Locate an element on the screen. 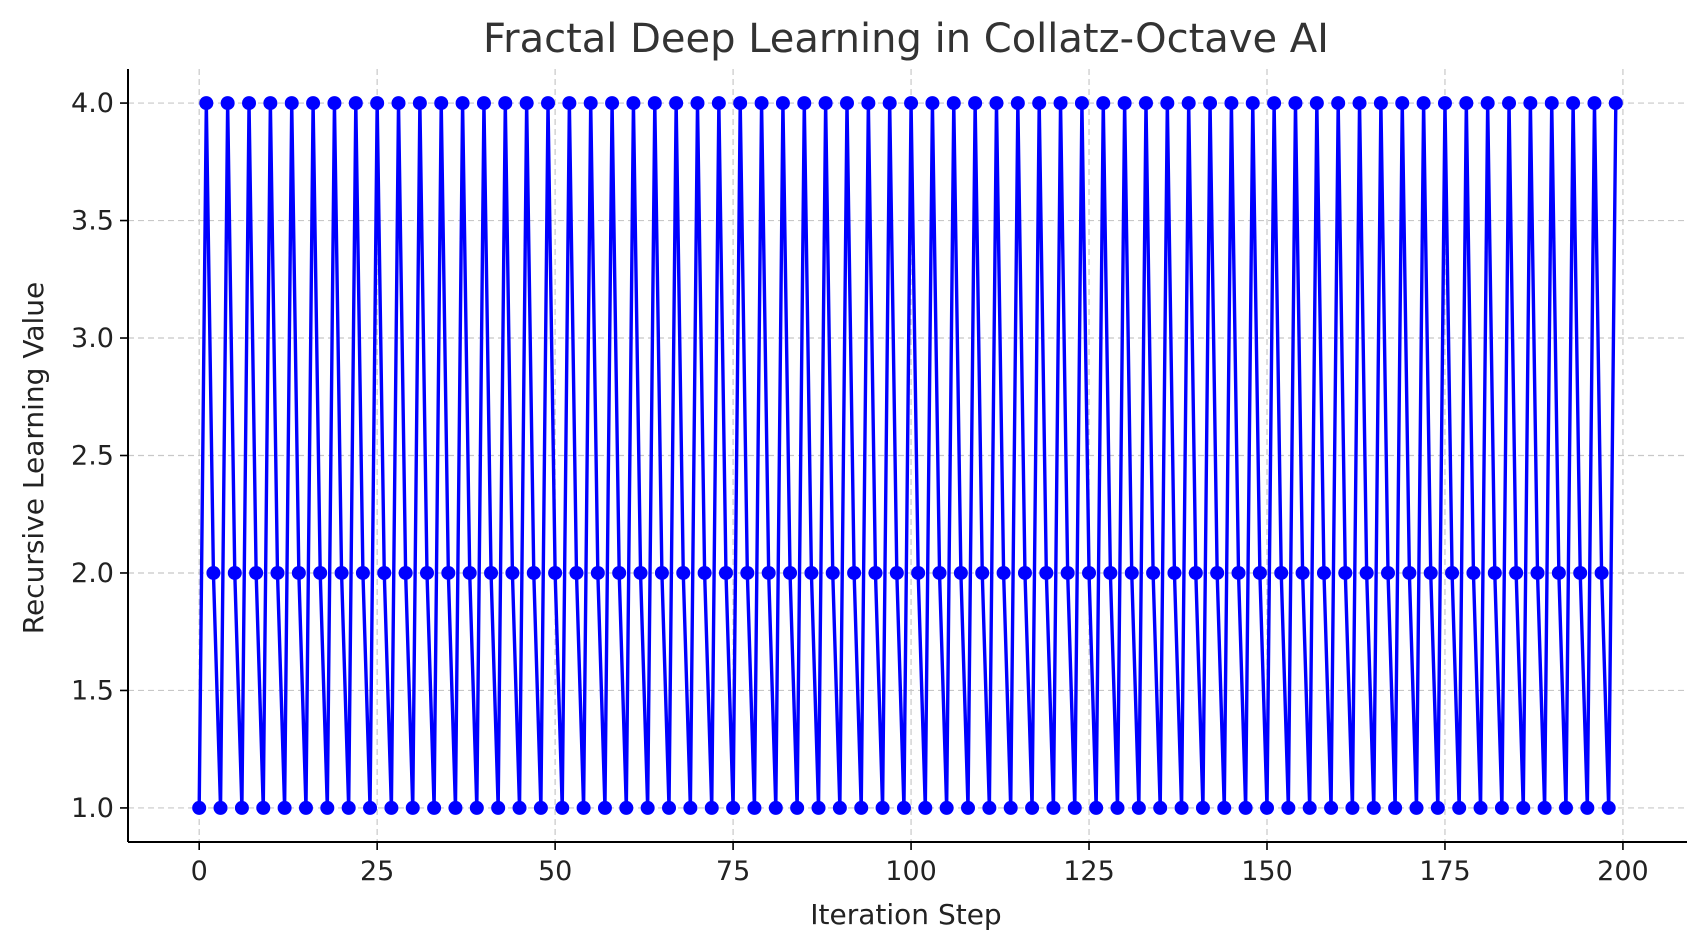 The image size is (1697, 947). x-tick-label: 125 is located at coordinates (1089, 871).